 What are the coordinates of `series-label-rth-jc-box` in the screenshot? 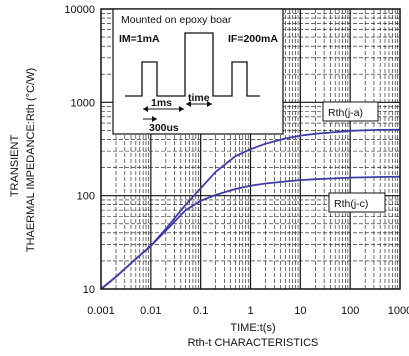 It's located at (357, 202).